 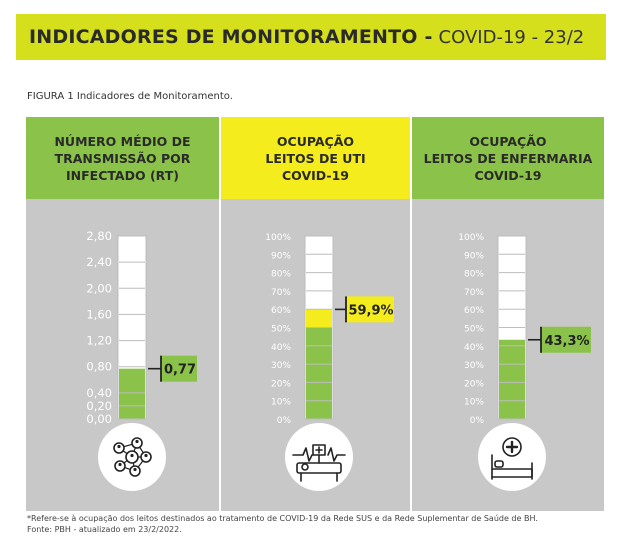 I want to click on panel-uti-header: OCUPAÇÃO LEITOS DE UTI COVID-19, so click(x=315, y=158).